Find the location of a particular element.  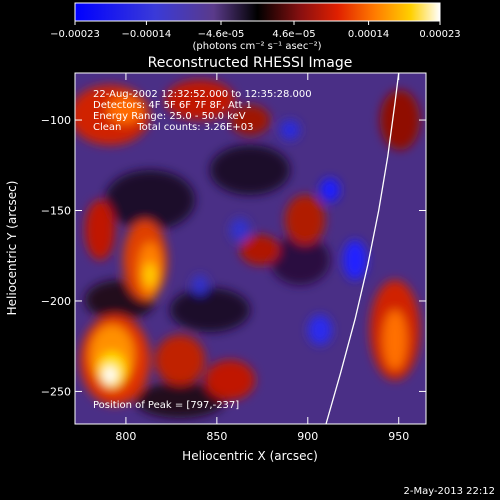

colorbar is located at coordinates (257, 12).